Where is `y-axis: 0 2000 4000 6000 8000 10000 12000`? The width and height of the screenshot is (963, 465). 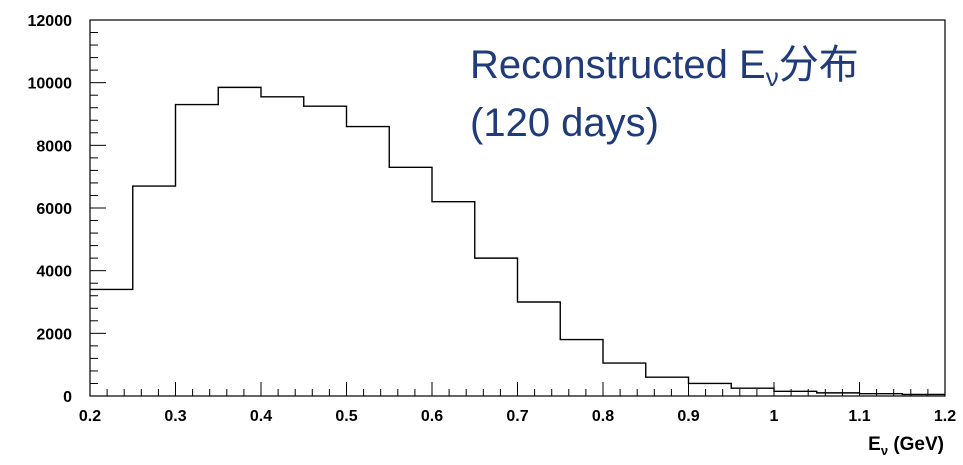 y-axis: 0 2000 4000 6000 8000 10000 12000 is located at coordinates (67, 209).